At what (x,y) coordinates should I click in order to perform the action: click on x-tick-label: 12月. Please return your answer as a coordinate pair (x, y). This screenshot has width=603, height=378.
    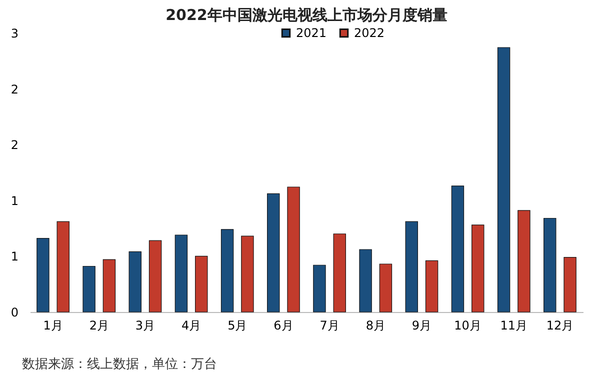
    Looking at the image, I should click on (560, 325).